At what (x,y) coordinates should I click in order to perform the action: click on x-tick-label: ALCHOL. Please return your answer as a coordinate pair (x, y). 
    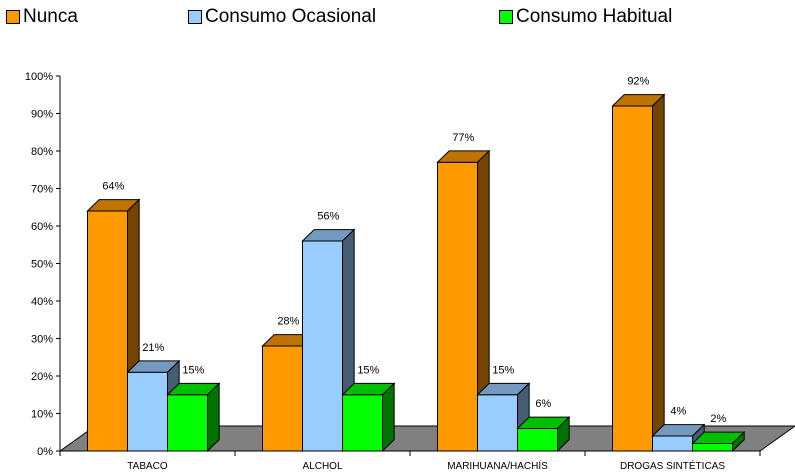
    Looking at the image, I should click on (322, 466).